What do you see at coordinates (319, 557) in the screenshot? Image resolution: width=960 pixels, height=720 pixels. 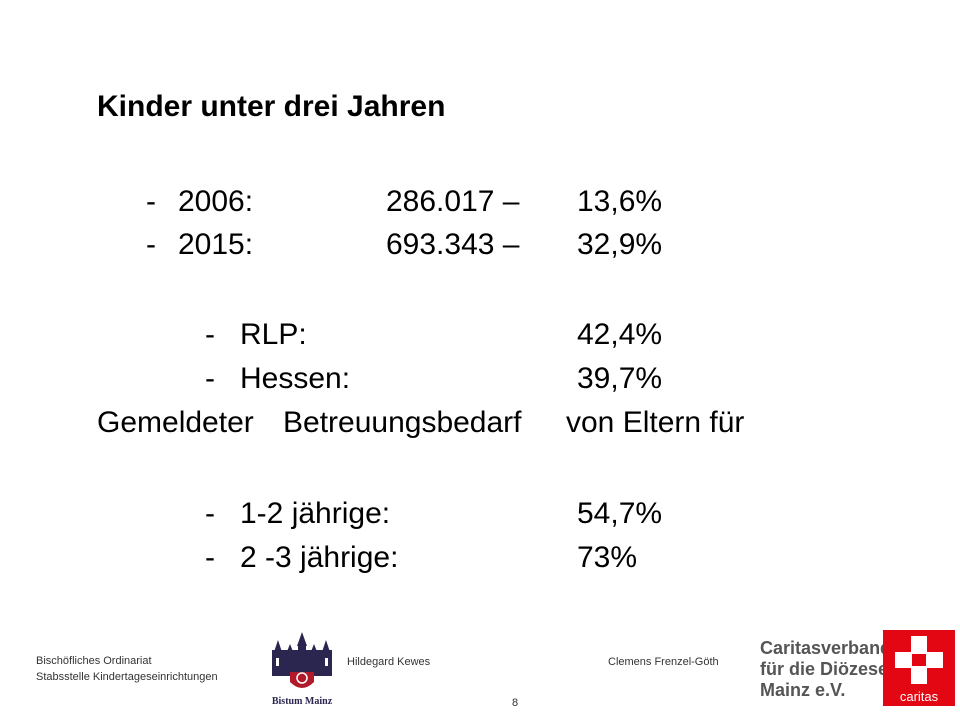 I see `row-age-label: 2 -3 jährige:` at bounding box center [319, 557].